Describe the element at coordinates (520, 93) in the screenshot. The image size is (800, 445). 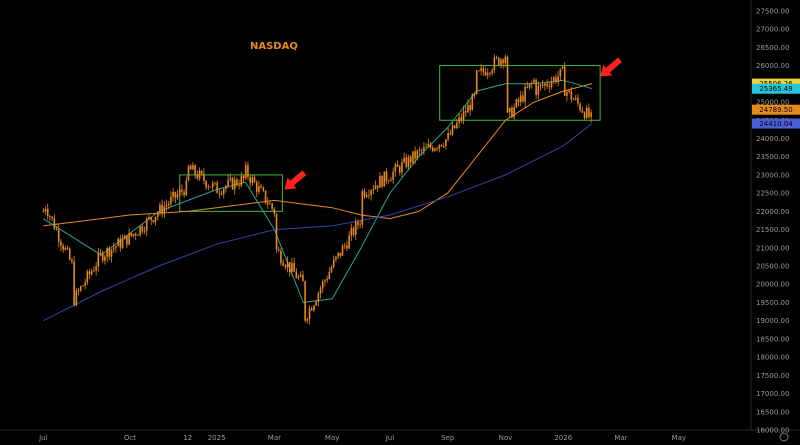
I see `range-box` at that location.